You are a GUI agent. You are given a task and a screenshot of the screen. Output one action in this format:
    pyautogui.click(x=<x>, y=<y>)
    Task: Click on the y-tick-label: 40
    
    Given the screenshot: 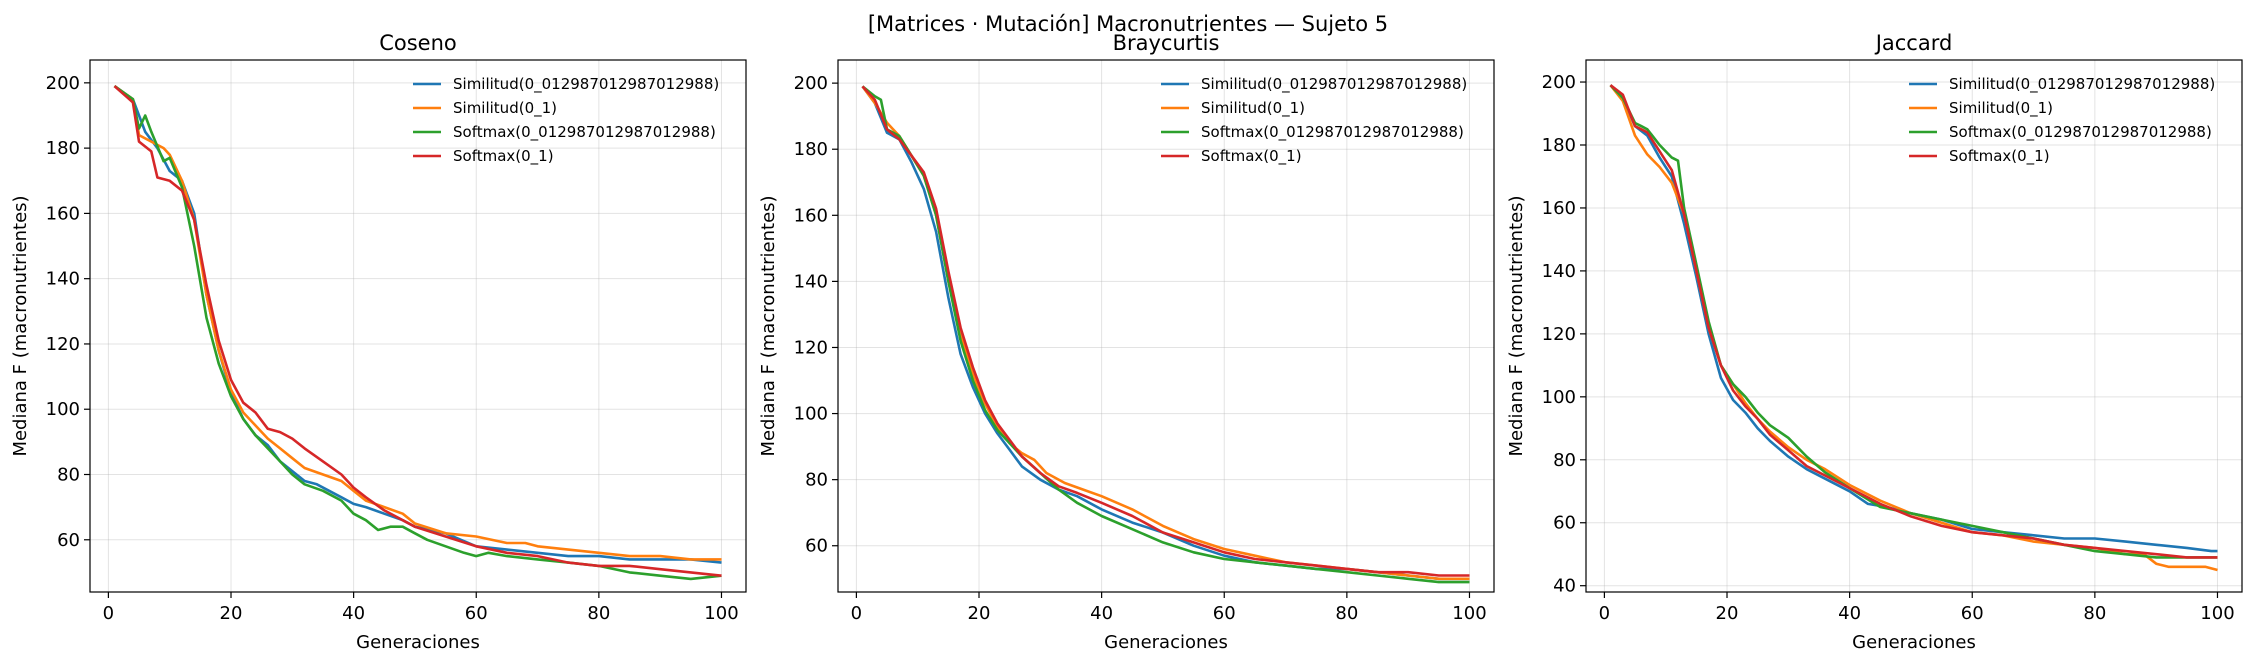 What is the action you would take?
    pyautogui.click(x=1564, y=586)
    